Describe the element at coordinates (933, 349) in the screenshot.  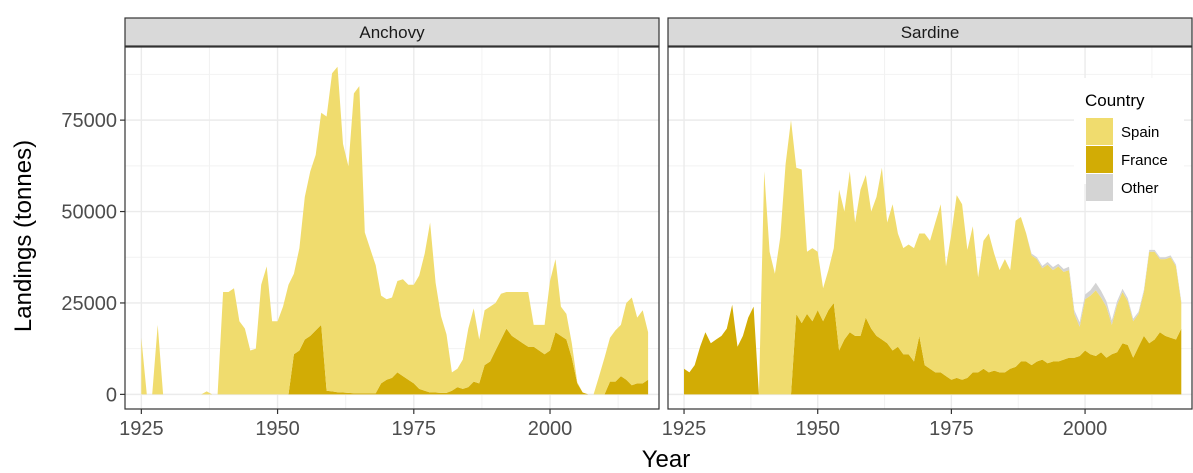
I see `area-sardine-france` at that location.